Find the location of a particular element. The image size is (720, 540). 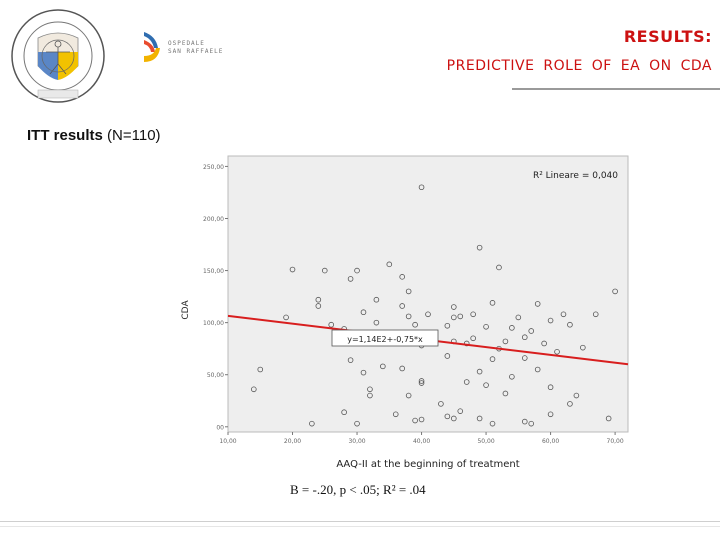

title-underline is located at coordinates (616, 89).